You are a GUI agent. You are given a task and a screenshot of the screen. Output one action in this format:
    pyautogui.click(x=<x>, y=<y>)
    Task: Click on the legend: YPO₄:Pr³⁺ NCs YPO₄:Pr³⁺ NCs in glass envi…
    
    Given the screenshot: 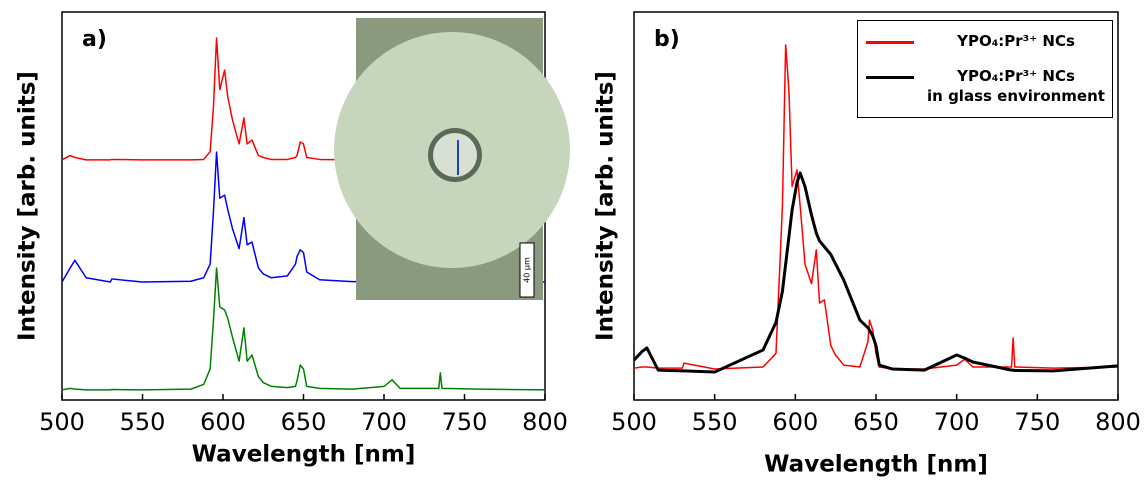 What is the action you would take?
    pyautogui.click(x=985, y=69)
    